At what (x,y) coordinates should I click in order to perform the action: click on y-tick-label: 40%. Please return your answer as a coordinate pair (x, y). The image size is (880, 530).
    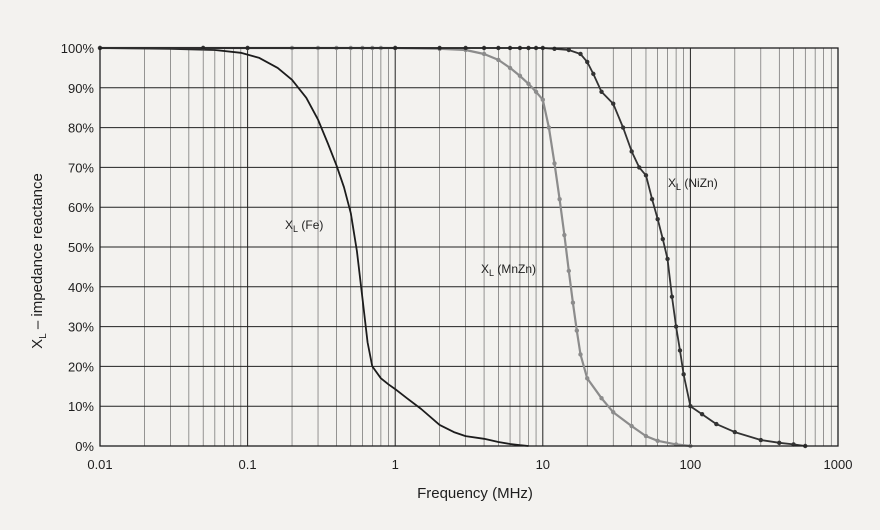
    Looking at the image, I should click on (81, 287).